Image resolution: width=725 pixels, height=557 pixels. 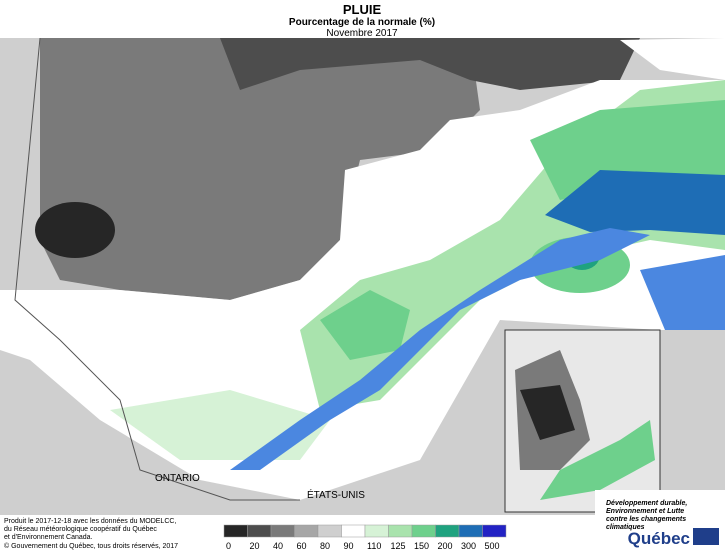 I want to click on legend-tick-label: 0, so click(x=228, y=546).